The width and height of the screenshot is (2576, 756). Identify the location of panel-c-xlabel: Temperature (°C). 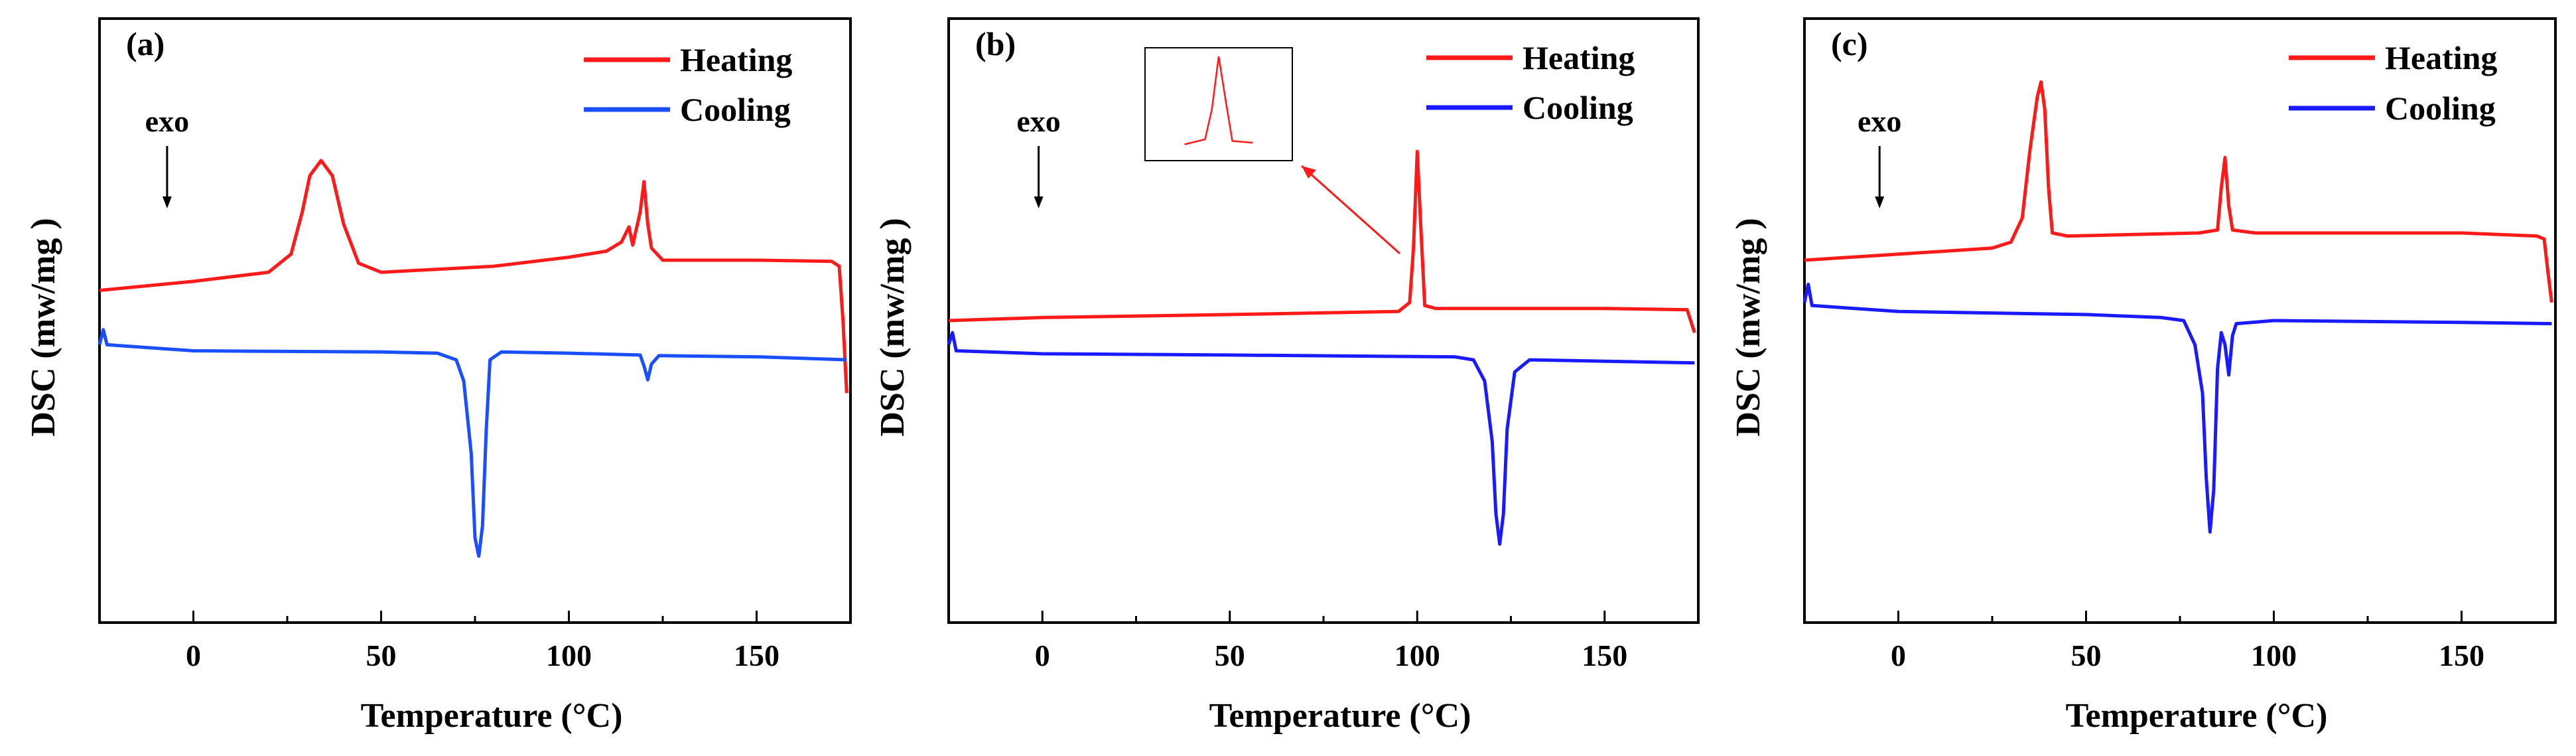
(2197, 716).